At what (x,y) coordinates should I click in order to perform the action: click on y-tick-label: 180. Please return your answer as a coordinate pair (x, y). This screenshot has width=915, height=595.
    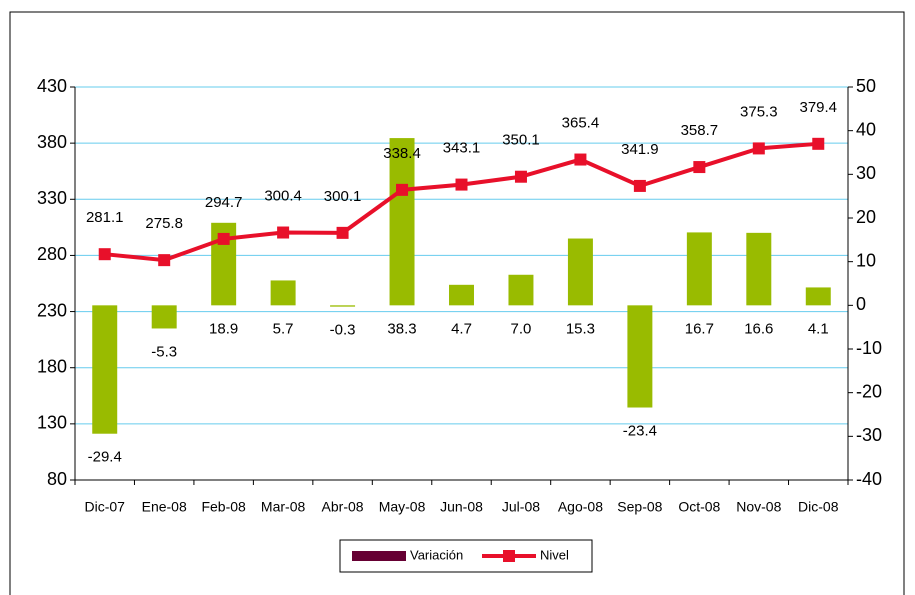
    Looking at the image, I should click on (52, 366).